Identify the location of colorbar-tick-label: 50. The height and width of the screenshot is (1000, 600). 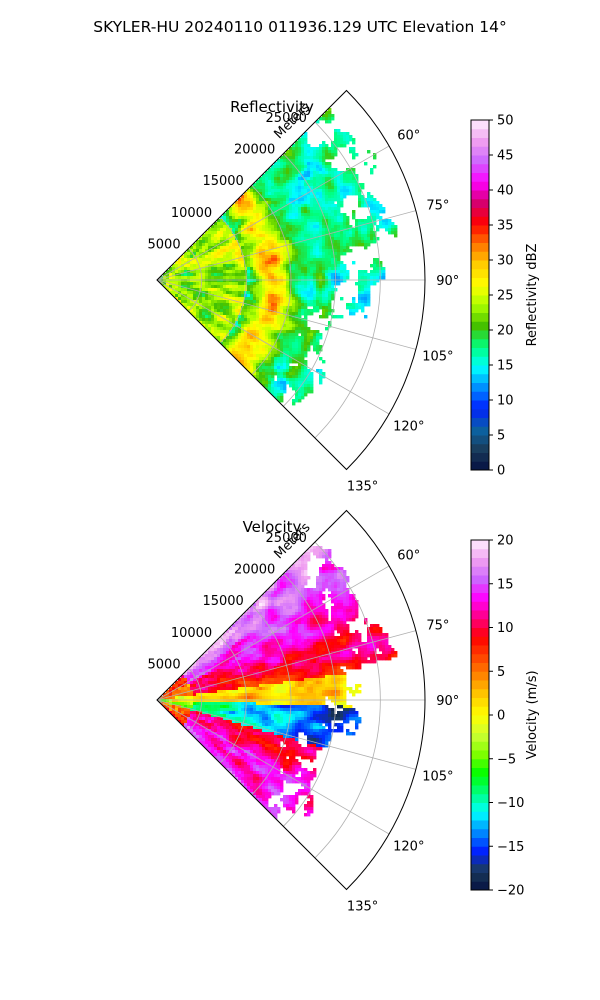
(505, 121).